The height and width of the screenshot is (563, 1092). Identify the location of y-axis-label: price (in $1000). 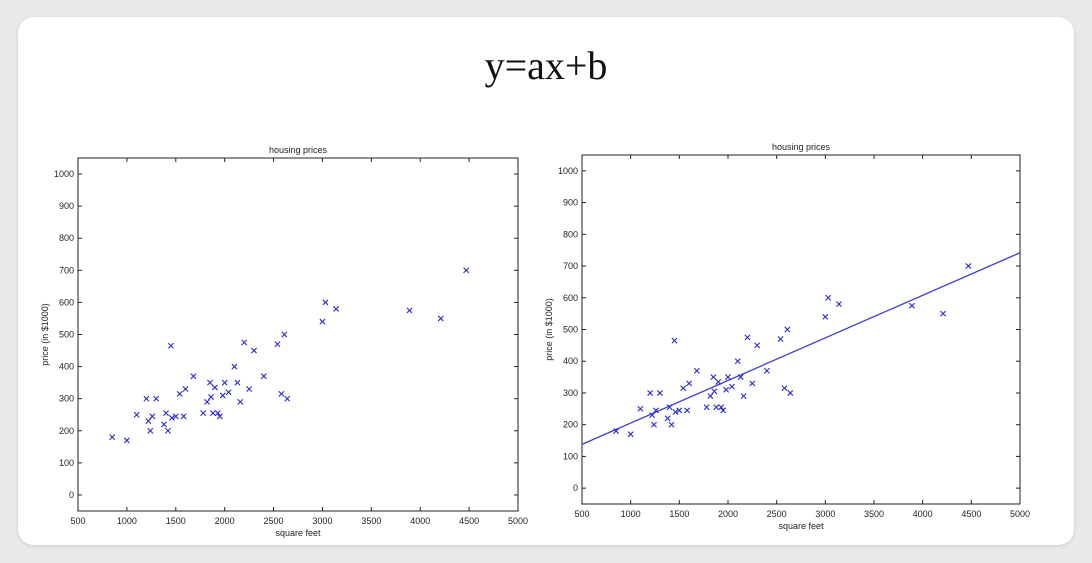
(549, 329).